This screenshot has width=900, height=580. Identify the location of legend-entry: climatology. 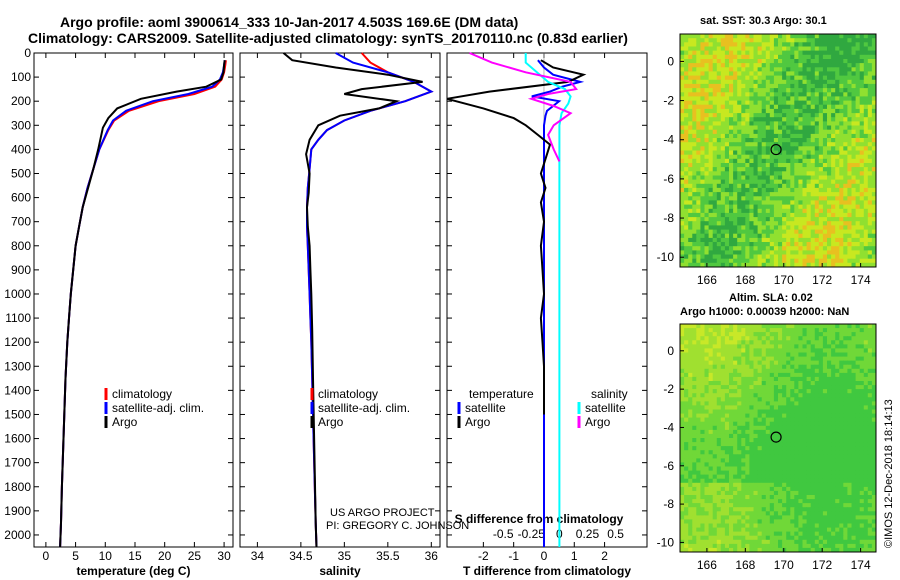
(142, 394).